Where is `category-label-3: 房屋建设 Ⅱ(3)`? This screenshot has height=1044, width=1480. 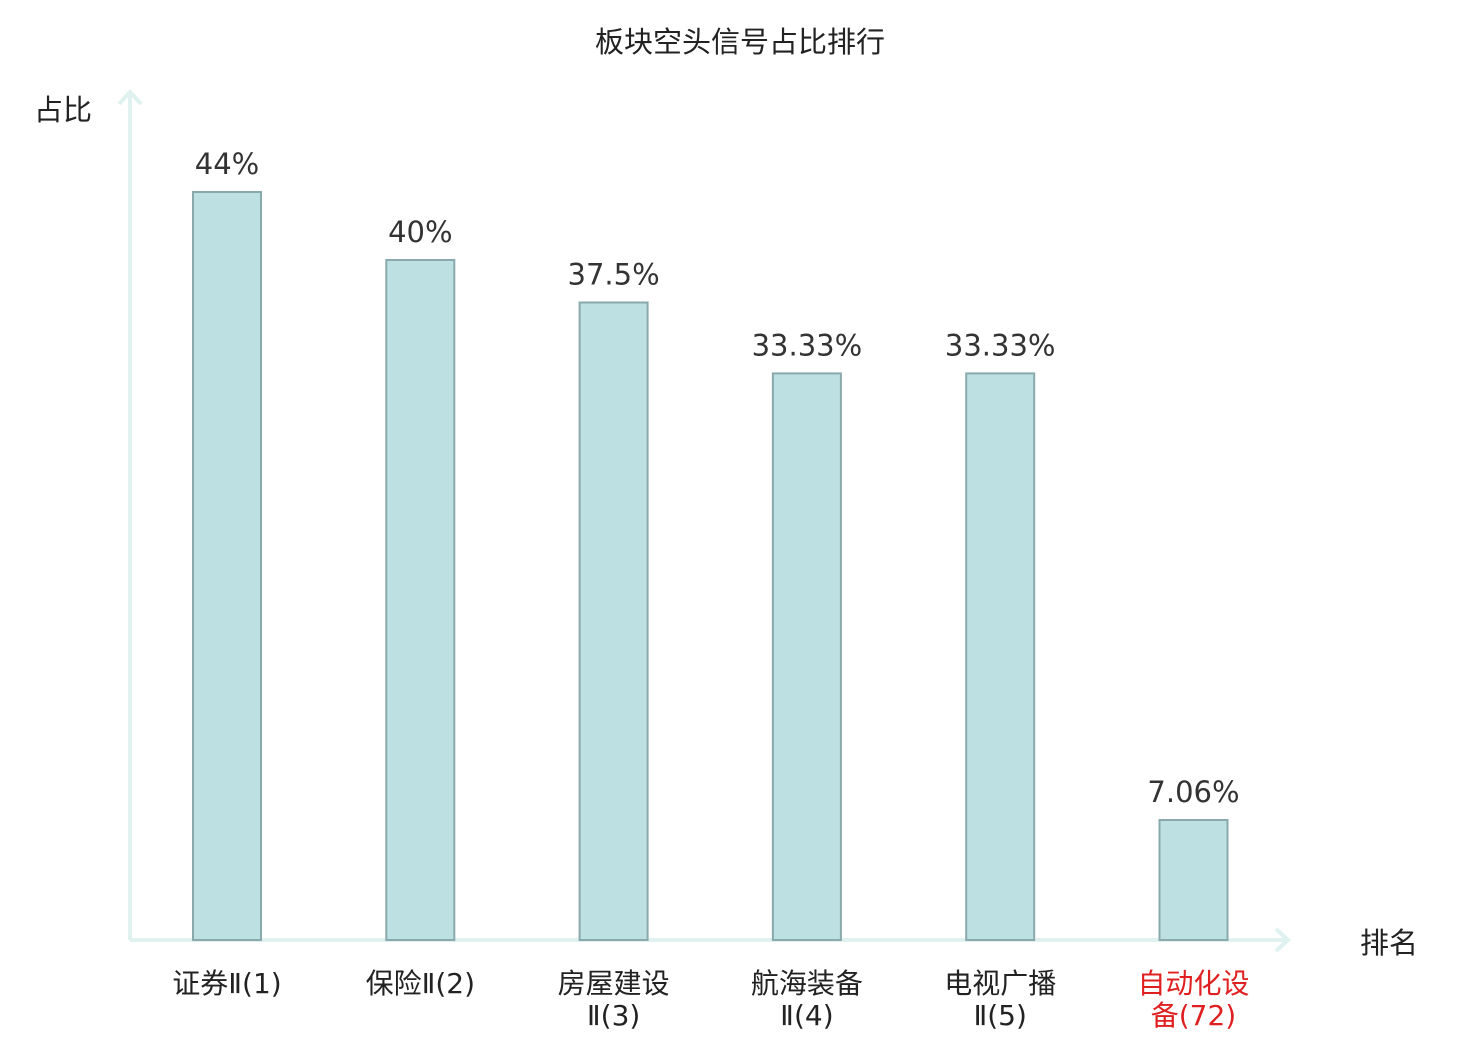 category-label-3: 房屋建设 Ⅱ(3) is located at coordinates (614, 999).